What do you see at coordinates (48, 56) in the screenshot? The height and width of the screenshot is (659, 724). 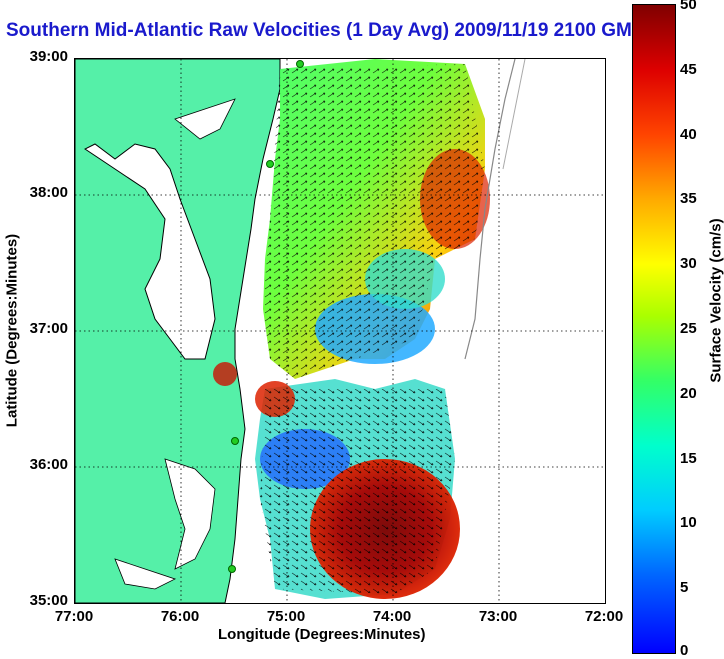 I see `y-tick-label: 39:00` at bounding box center [48, 56].